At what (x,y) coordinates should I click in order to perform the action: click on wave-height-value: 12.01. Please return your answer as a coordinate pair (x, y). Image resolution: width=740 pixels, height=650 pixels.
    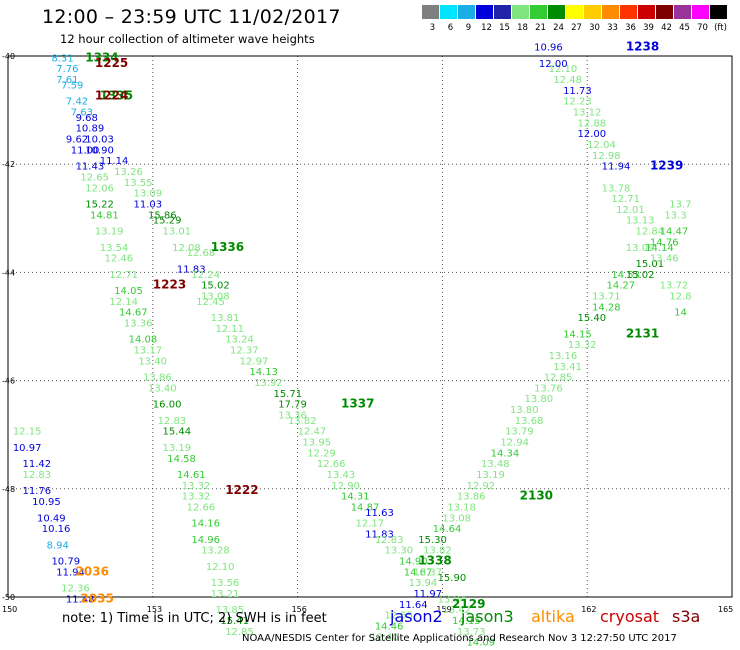
    Looking at the image, I should click on (630, 210).